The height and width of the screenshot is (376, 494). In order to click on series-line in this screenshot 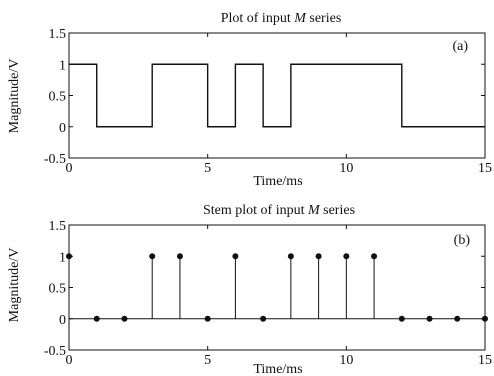, I will do `click(277, 95)`.